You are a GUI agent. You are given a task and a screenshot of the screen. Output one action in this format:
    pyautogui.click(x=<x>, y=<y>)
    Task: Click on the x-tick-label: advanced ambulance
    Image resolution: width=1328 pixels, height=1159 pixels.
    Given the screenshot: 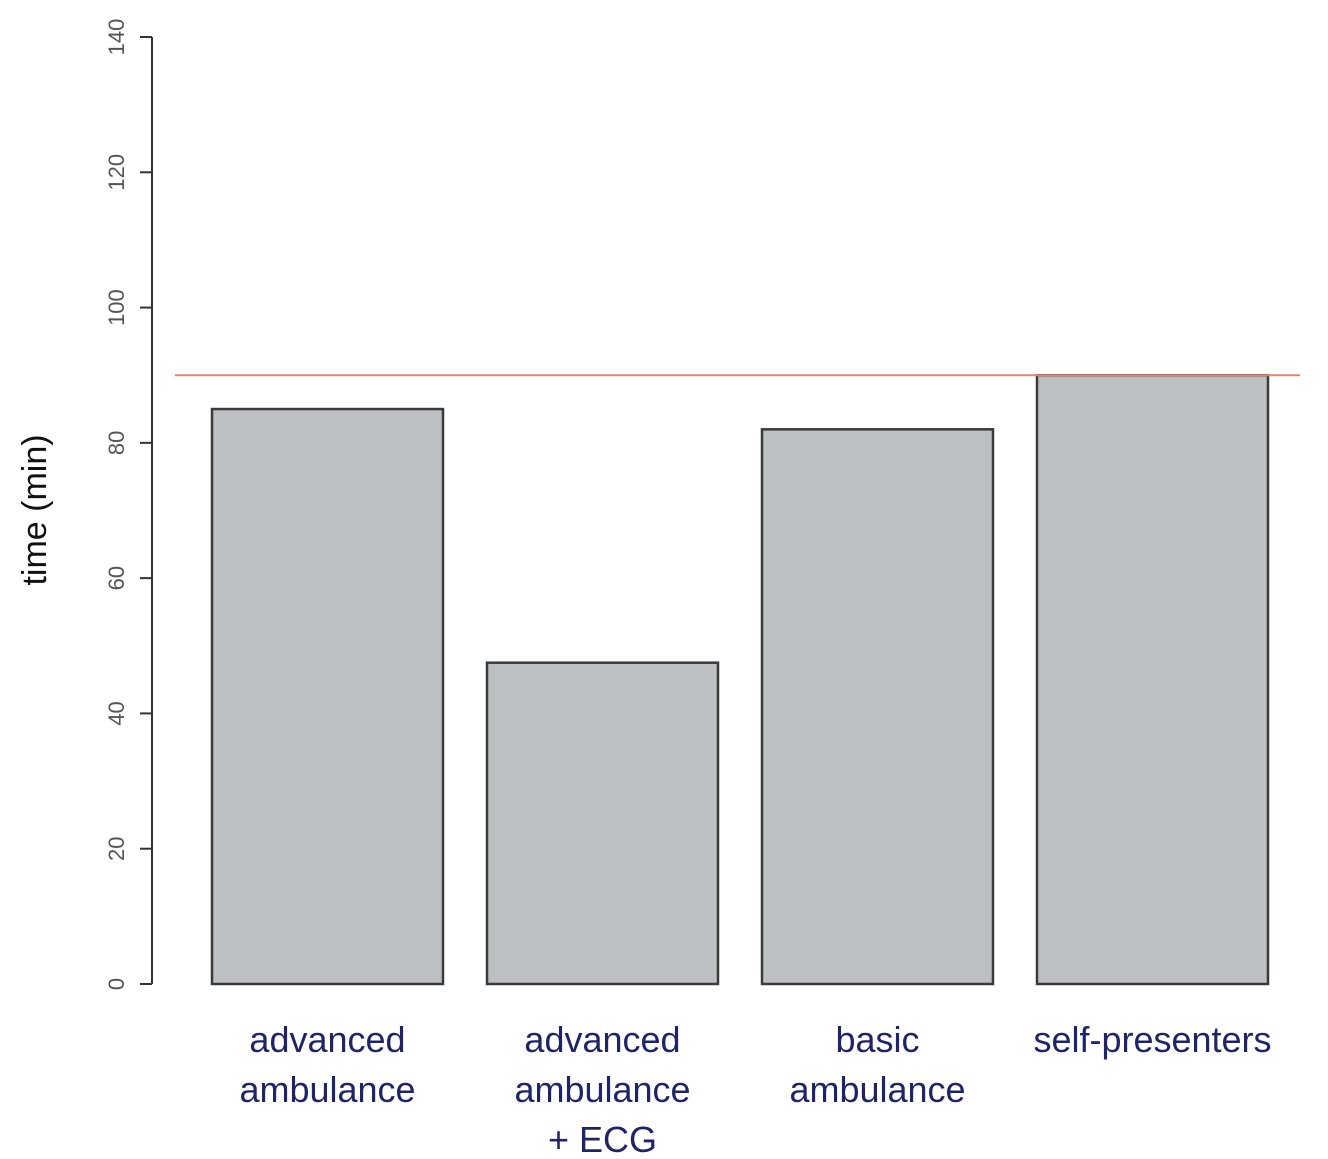 What is the action you would take?
    pyautogui.click(x=327, y=1064)
    